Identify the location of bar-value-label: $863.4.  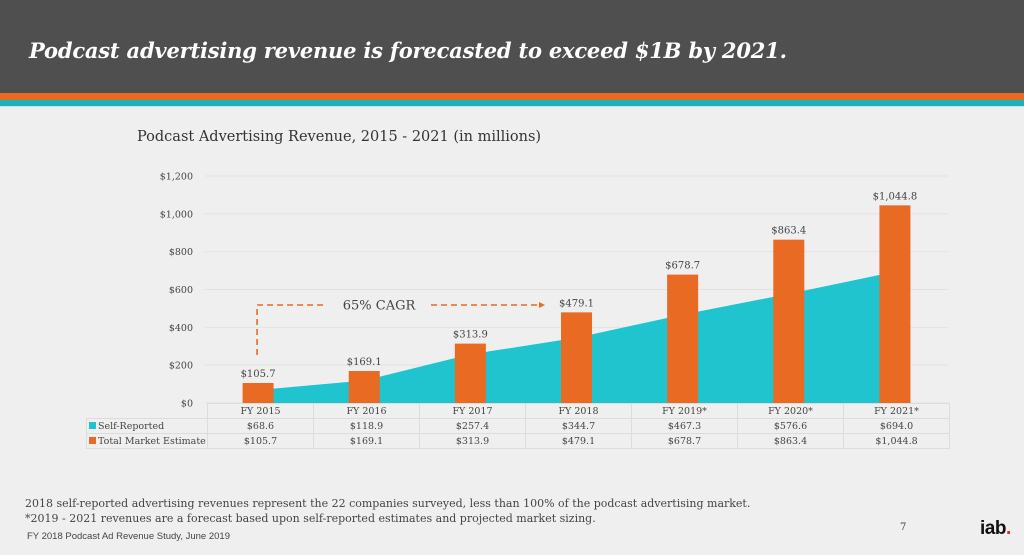
(788, 231).